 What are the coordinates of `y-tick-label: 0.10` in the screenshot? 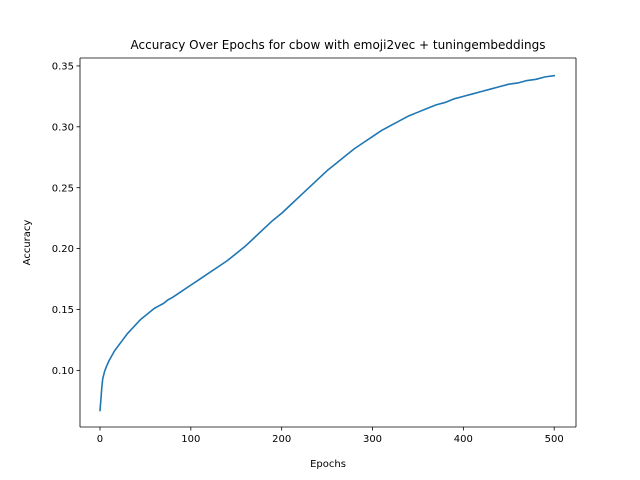 It's located at (63, 371).